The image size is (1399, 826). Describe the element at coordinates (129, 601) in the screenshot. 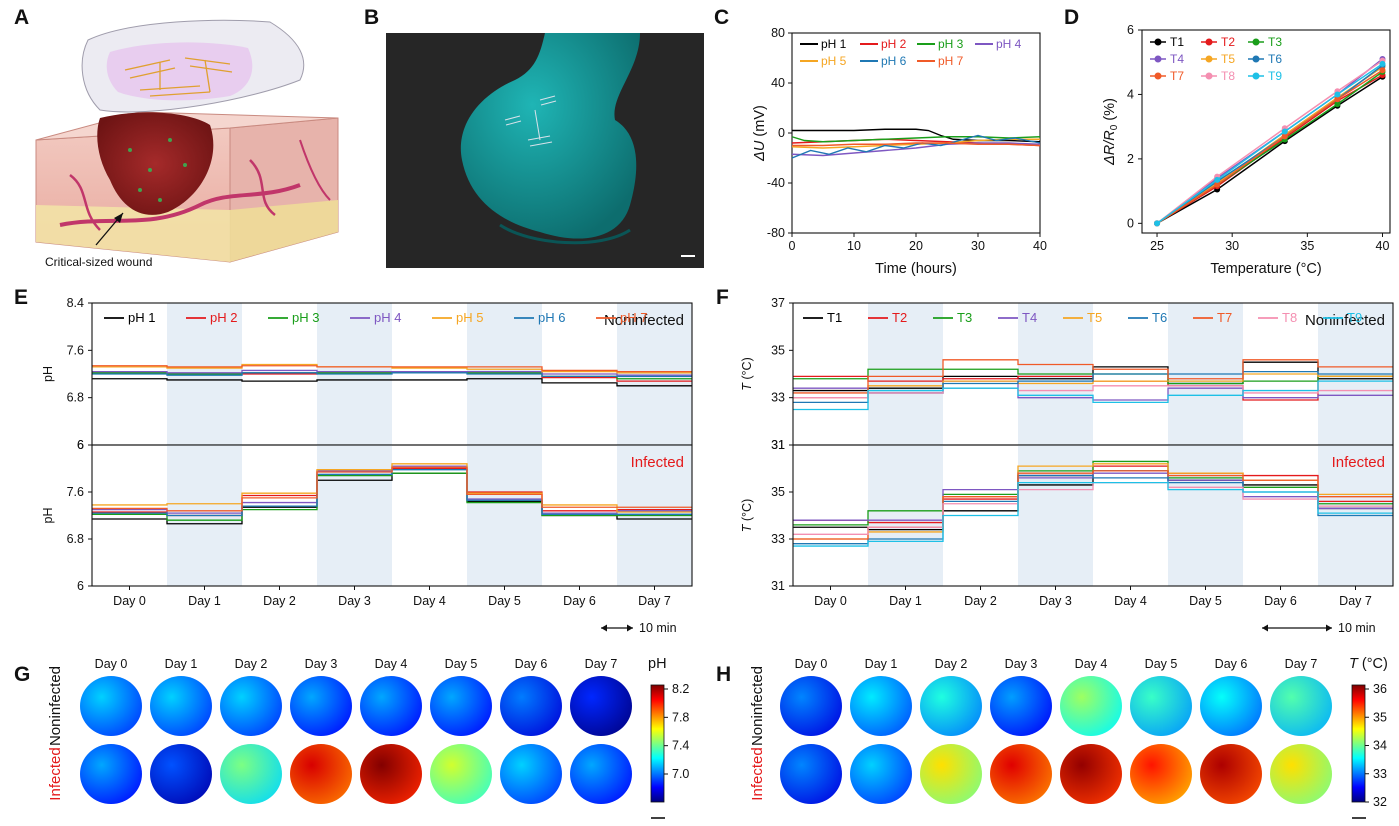

I see `x-tick-label: Day 0` at that location.